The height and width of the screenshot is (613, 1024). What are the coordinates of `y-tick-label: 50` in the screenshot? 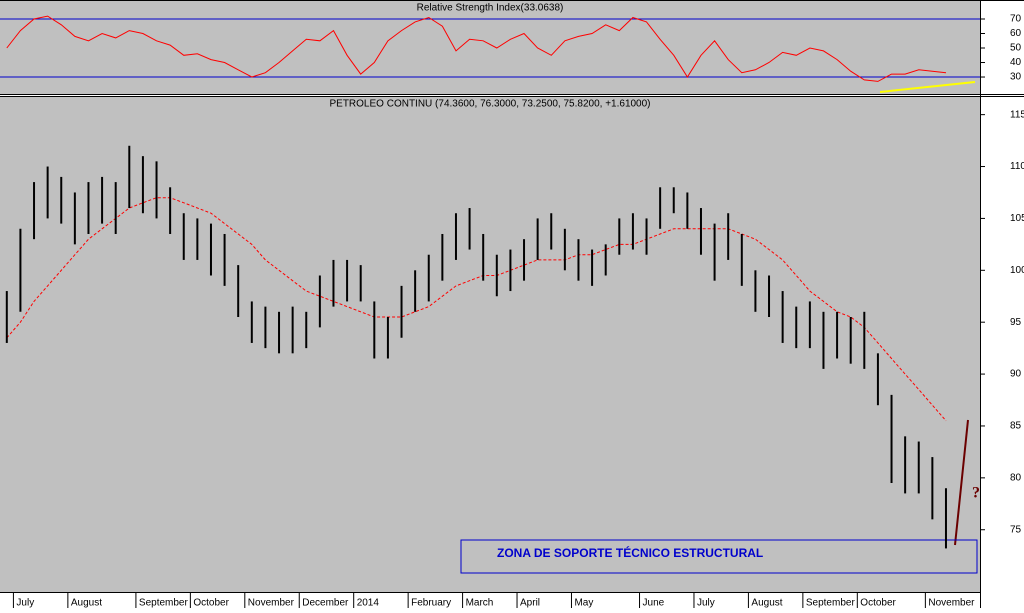 It's located at (1016, 48).